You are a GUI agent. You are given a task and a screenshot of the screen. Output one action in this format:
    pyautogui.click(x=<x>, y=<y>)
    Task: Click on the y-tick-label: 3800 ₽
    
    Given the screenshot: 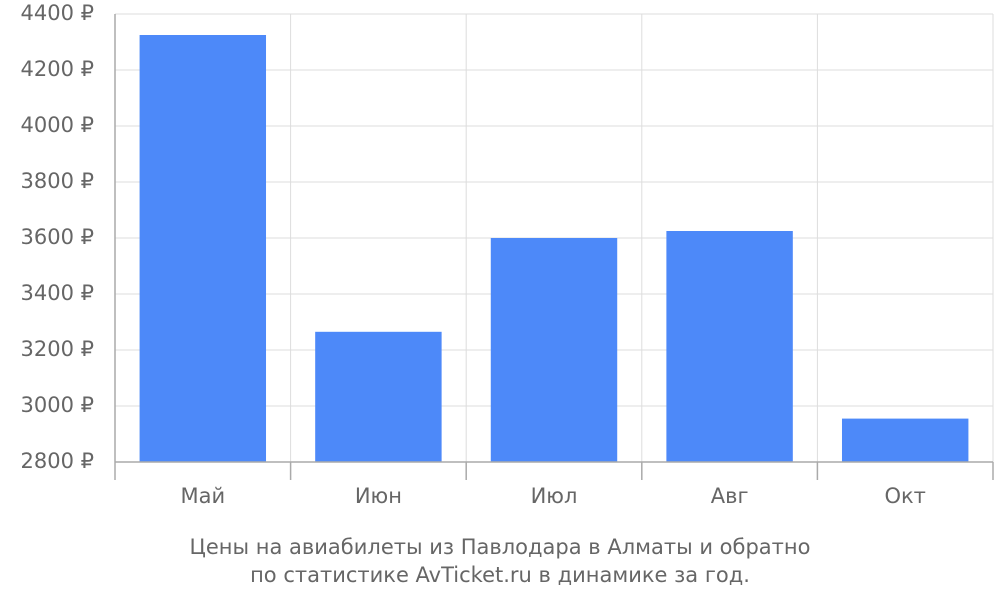 What is the action you would take?
    pyautogui.click(x=57, y=181)
    